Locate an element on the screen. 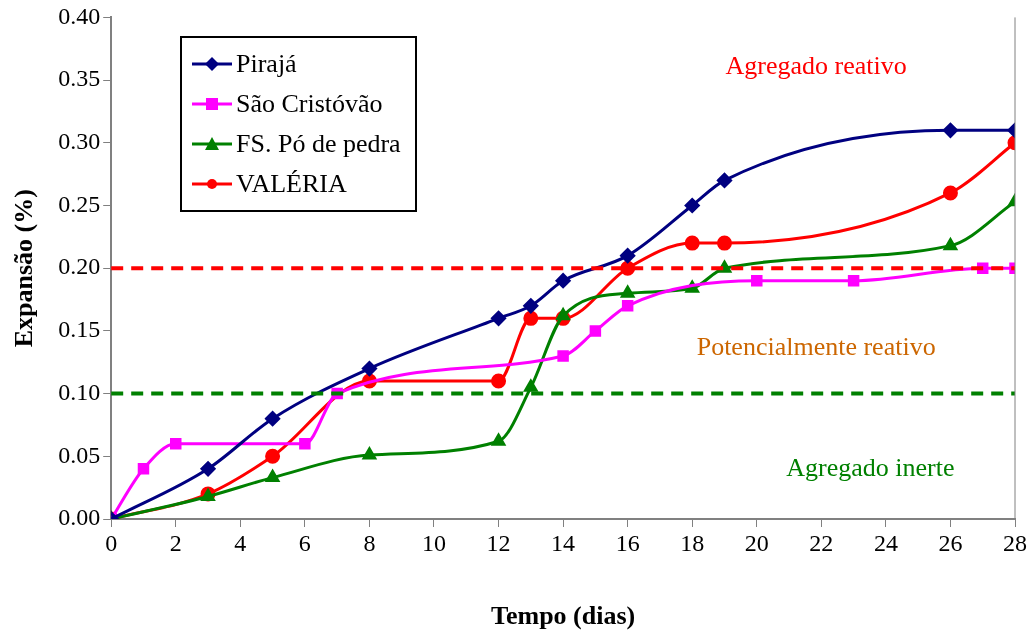 This screenshot has width=1035, height=641. legend-label: Pirajá is located at coordinates (266, 64).